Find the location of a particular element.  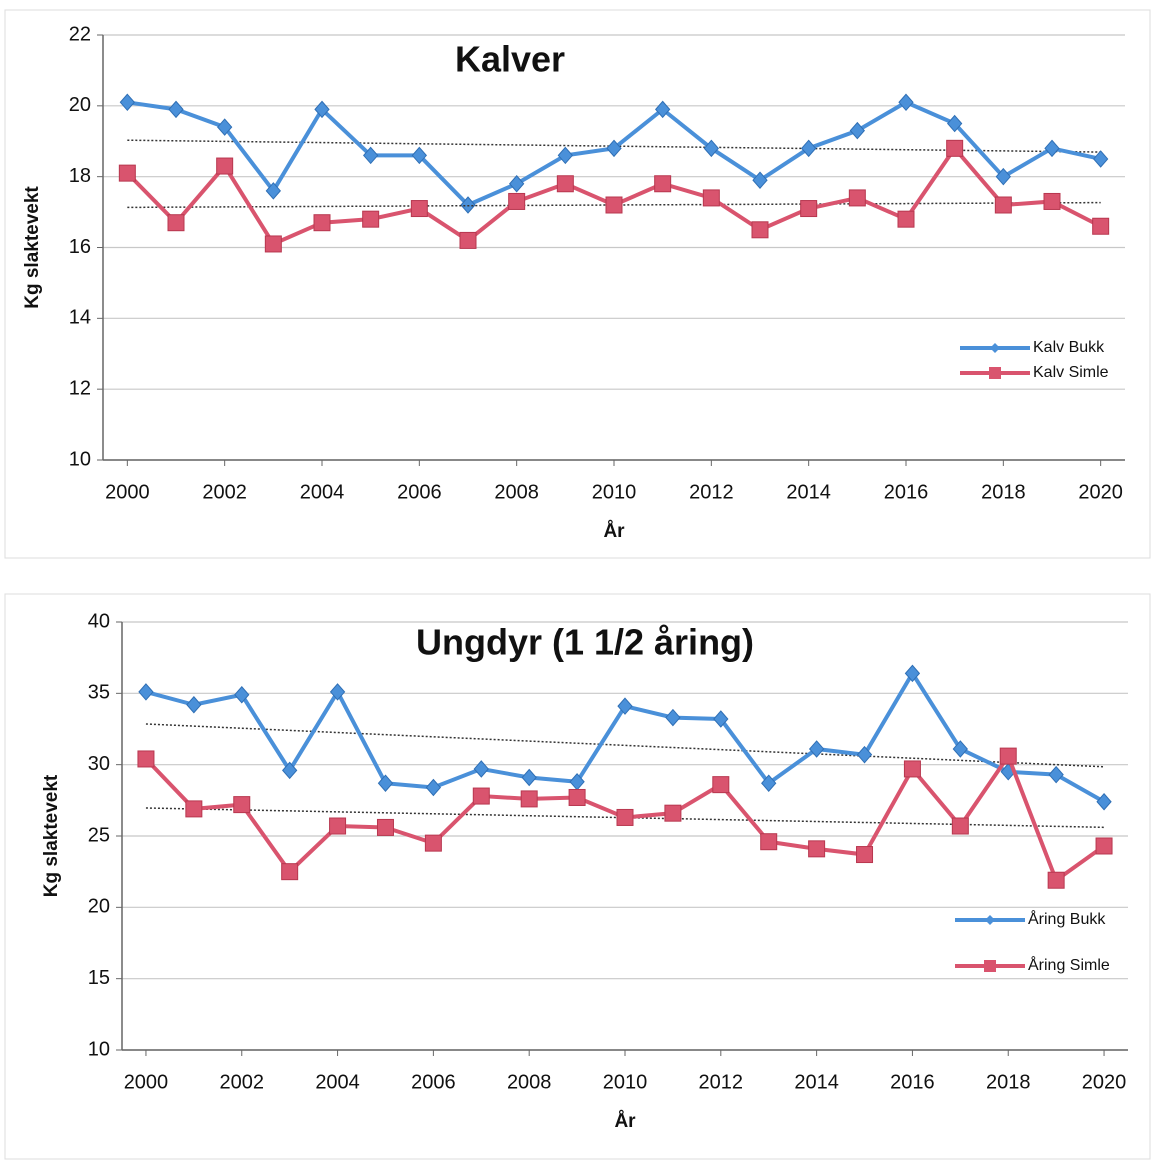

legend-label: Kalv Simle is located at coordinates (1071, 372).